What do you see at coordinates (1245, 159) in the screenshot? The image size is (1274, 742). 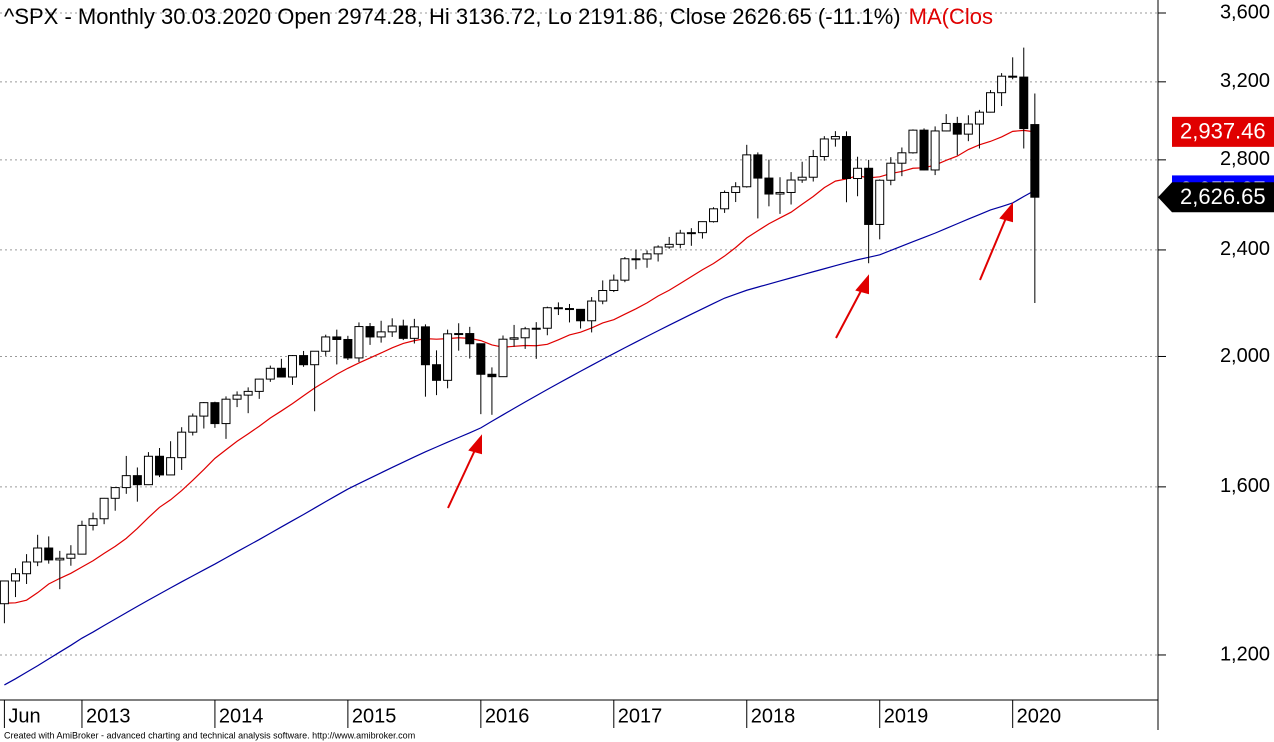 I see `y-tick-label: 2,800` at bounding box center [1245, 159].